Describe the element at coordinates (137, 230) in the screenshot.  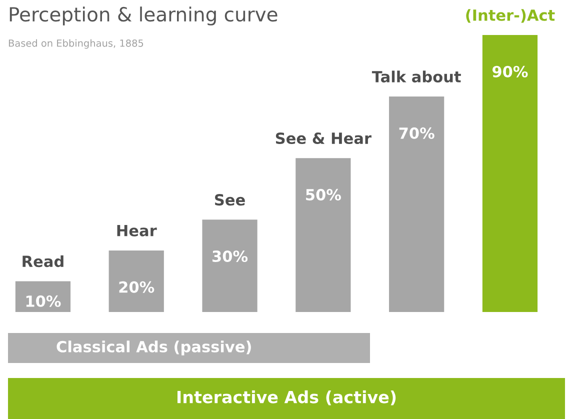
I see `x-tick-label: Hear` at that location.